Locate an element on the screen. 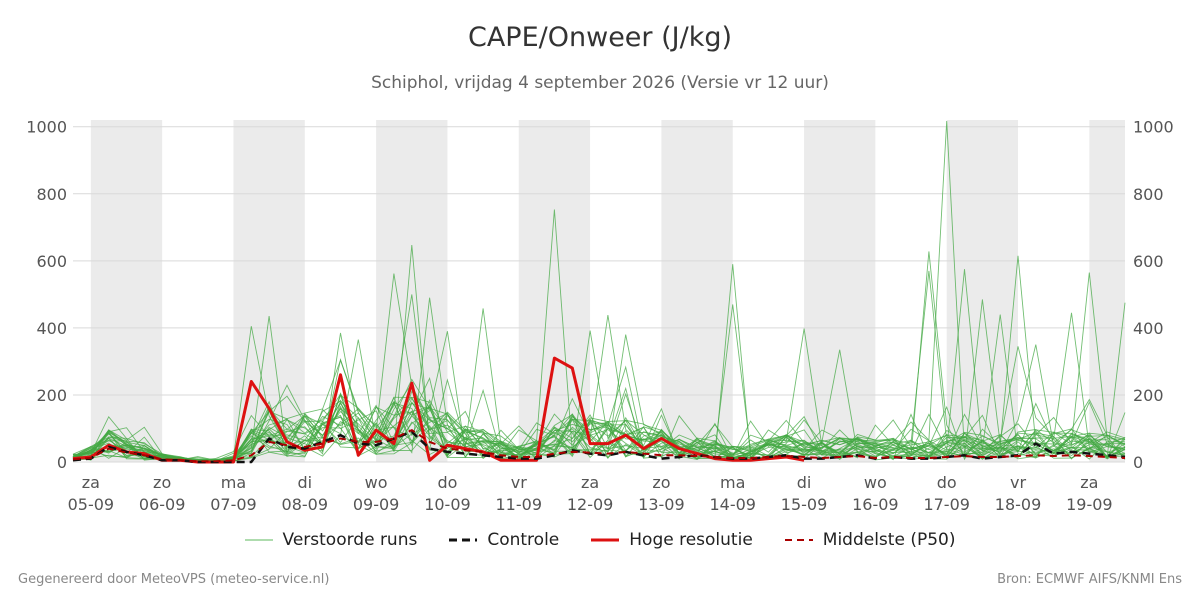 This screenshot has height=600, width=1200. legend-item-middelste-p50: Middelste (P50) is located at coordinates (870, 540).